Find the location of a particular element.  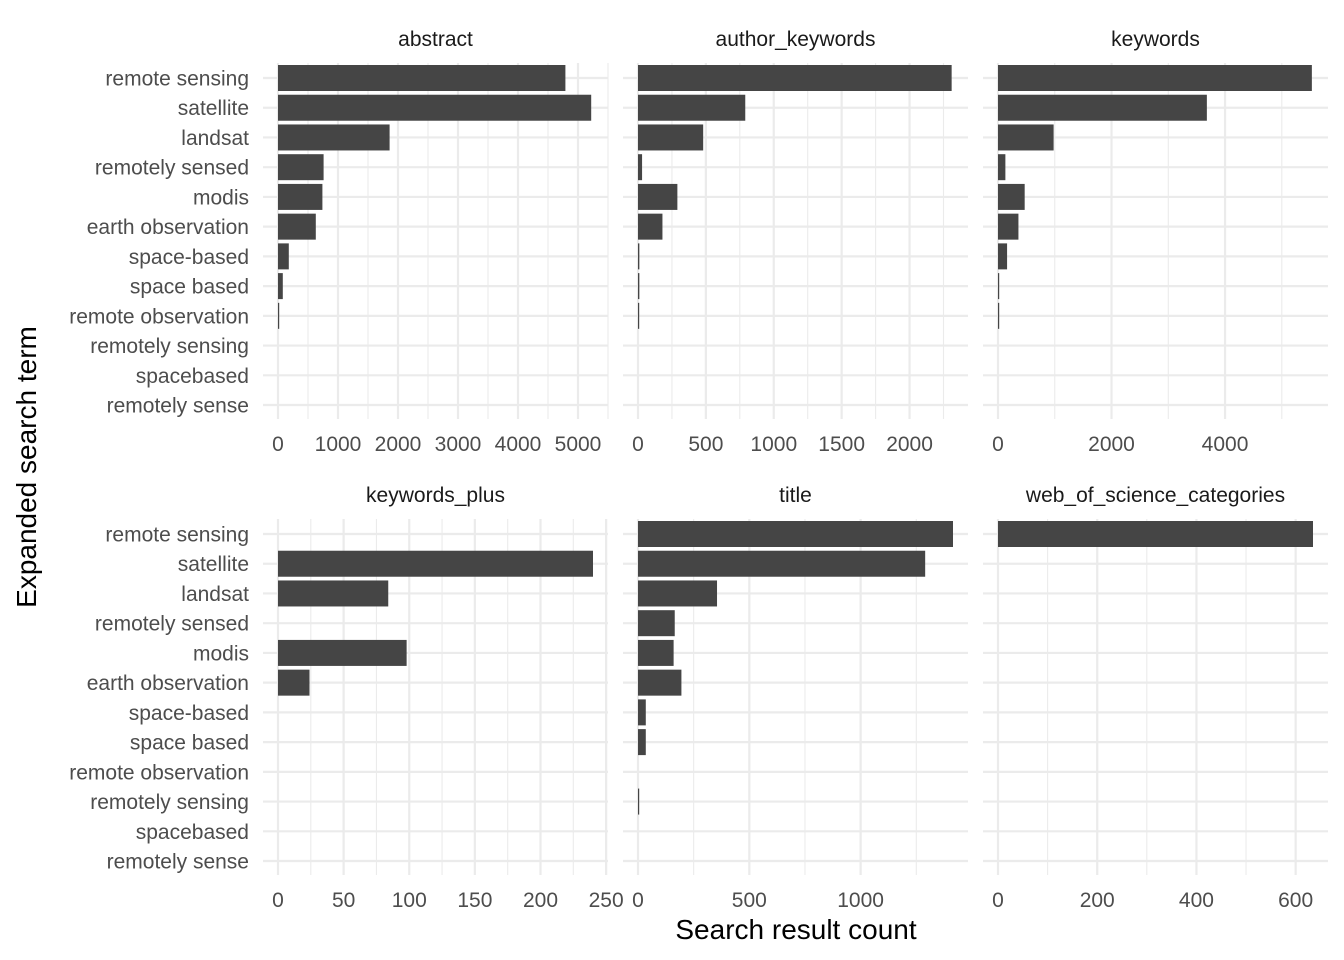

facet-title: author_keywords is located at coordinates (796, 39).